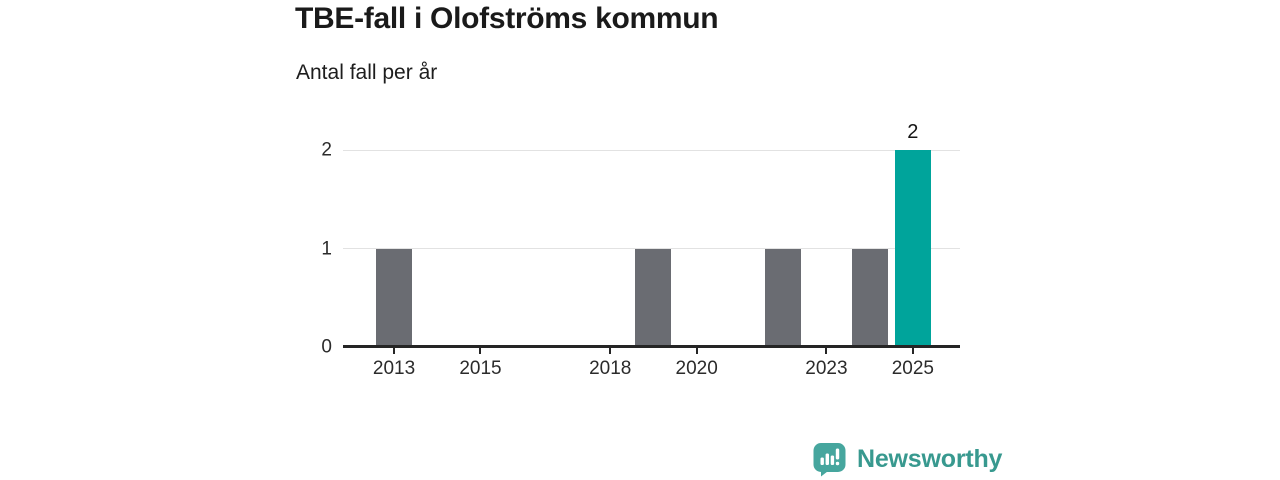 This screenshot has width=1280, height=480. I want to click on x-axis-tick-label: 2020, so click(696, 368).